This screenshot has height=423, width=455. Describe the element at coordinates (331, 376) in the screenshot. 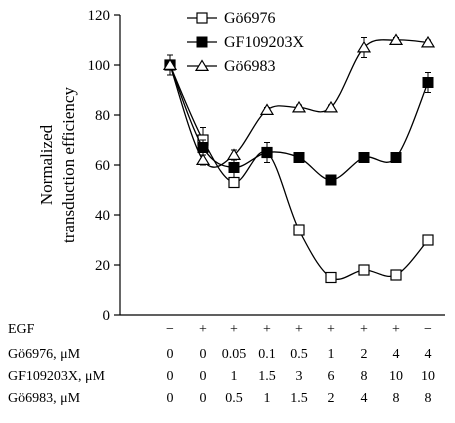

I see `table-cell: 6` at that location.